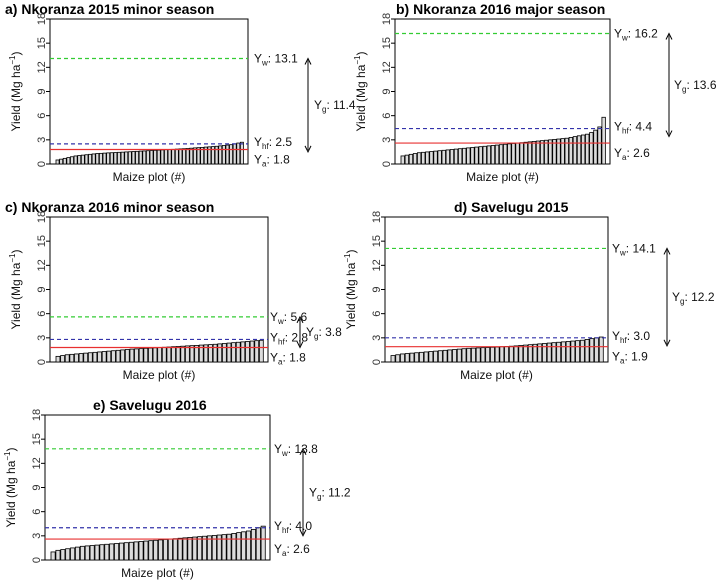 This screenshot has width=720, height=587. What do you see at coordinates (274, 317) in the screenshot?
I see `yw-label-symbol: Y` at bounding box center [274, 317].